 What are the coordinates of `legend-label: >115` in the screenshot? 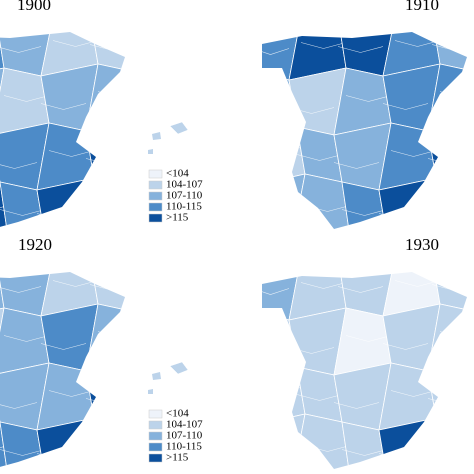 It's located at (177, 458).